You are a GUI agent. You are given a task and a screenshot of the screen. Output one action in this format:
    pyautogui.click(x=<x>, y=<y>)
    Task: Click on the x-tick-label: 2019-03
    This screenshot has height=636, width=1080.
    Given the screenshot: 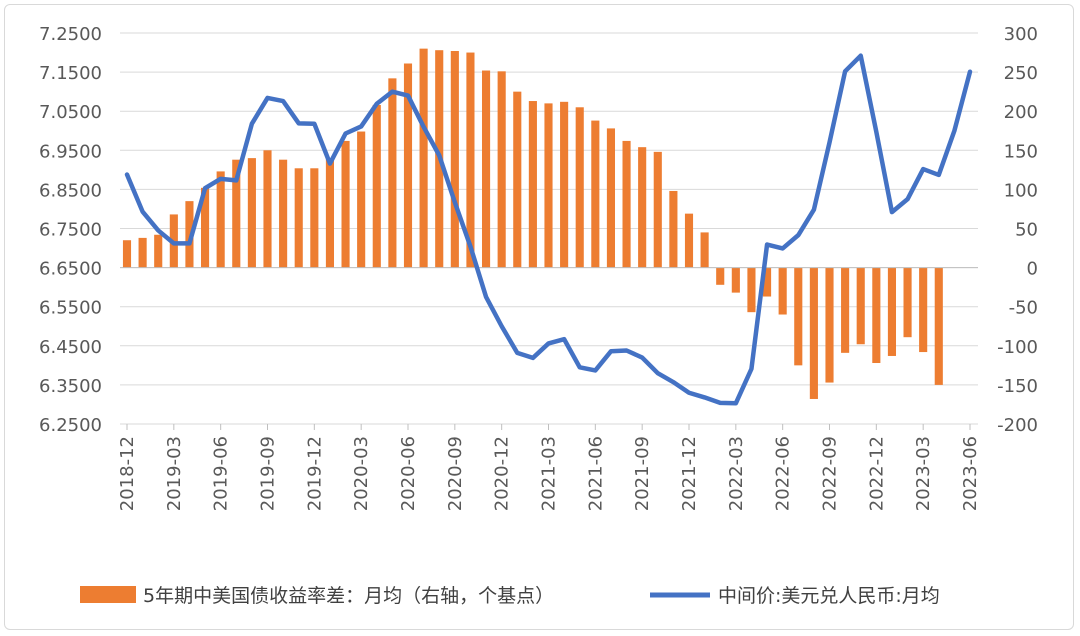 What is the action you would take?
    pyautogui.click(x=174, y=473)
    